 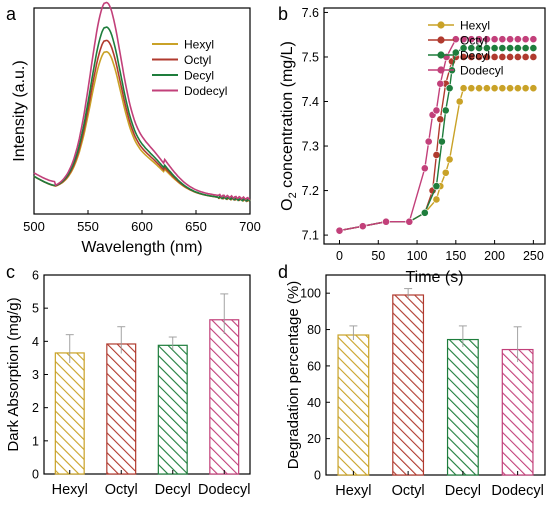 I want to click on x-tick-label: 100, so click(x=417, y=256).